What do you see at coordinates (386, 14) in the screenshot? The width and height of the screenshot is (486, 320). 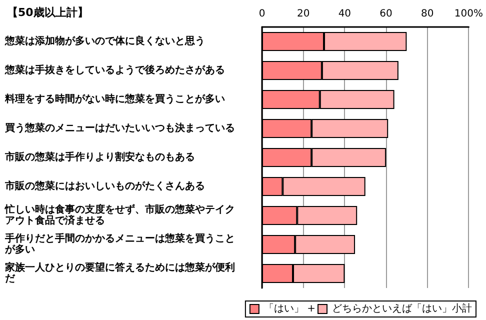 I see `x-tick-label: 60` at bounding box center [386, 14].